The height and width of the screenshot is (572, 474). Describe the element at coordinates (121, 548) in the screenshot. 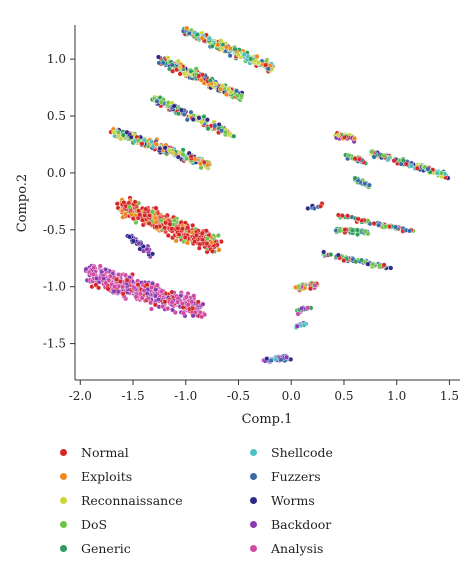

I see `legend-item-generic: Generic` at that location.